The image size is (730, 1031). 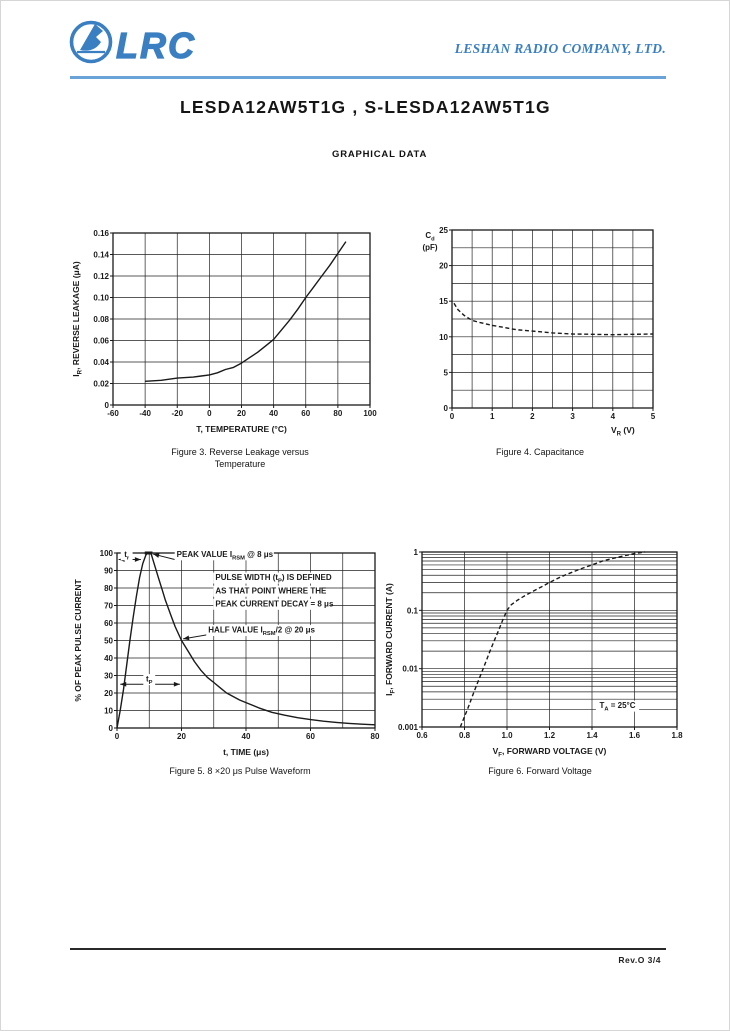 I want to click on svg-text: 25, so click(x=443, y=230).